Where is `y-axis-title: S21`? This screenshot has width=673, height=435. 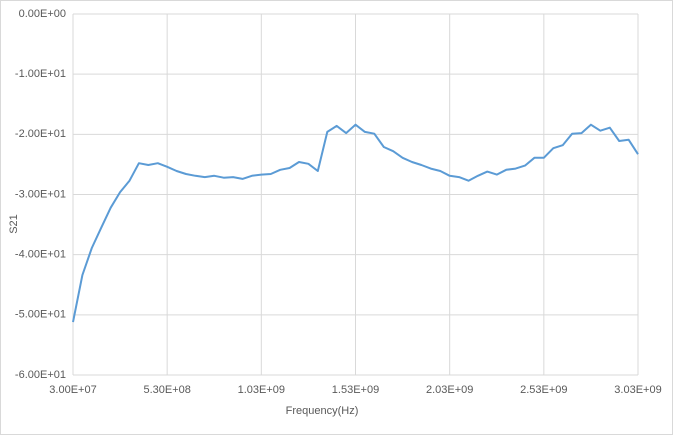 y-axis-title: S21 is located at coordinates (14, 224).